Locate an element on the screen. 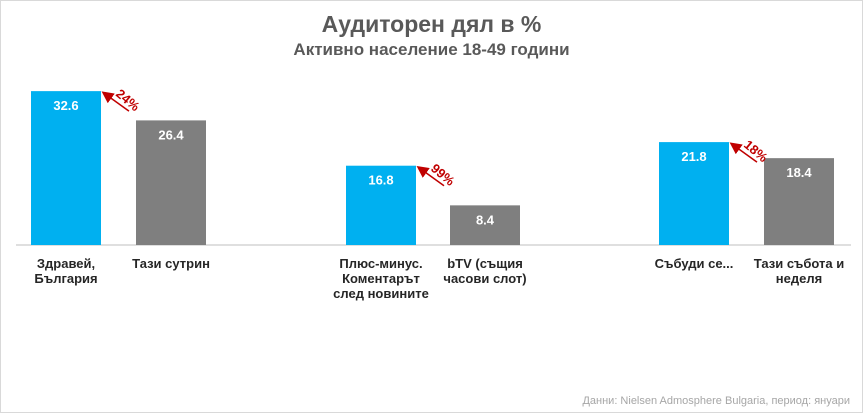 The image size is (863, 413). category-label: bTV (същия часови слот) is located at coordinates (485, 271).